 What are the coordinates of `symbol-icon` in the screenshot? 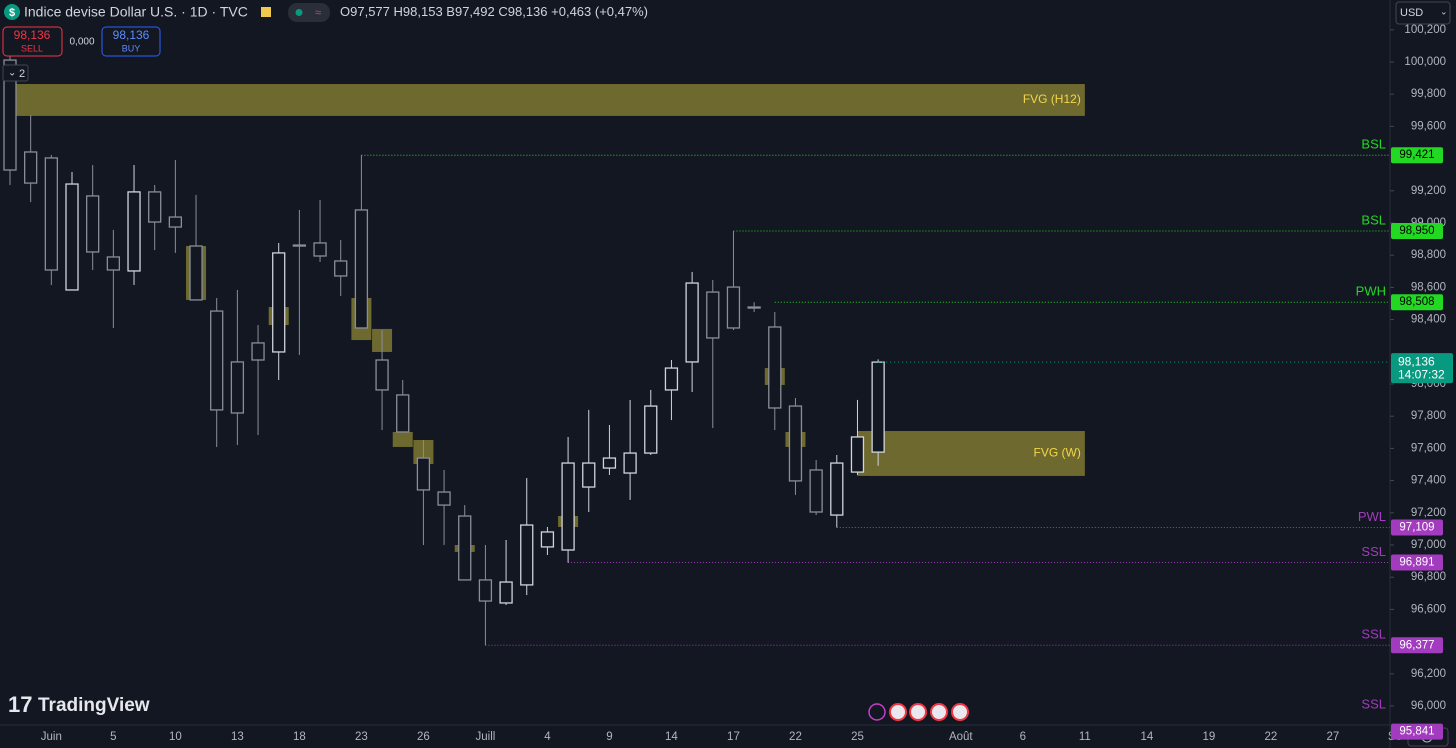 It's located at (12, 12).